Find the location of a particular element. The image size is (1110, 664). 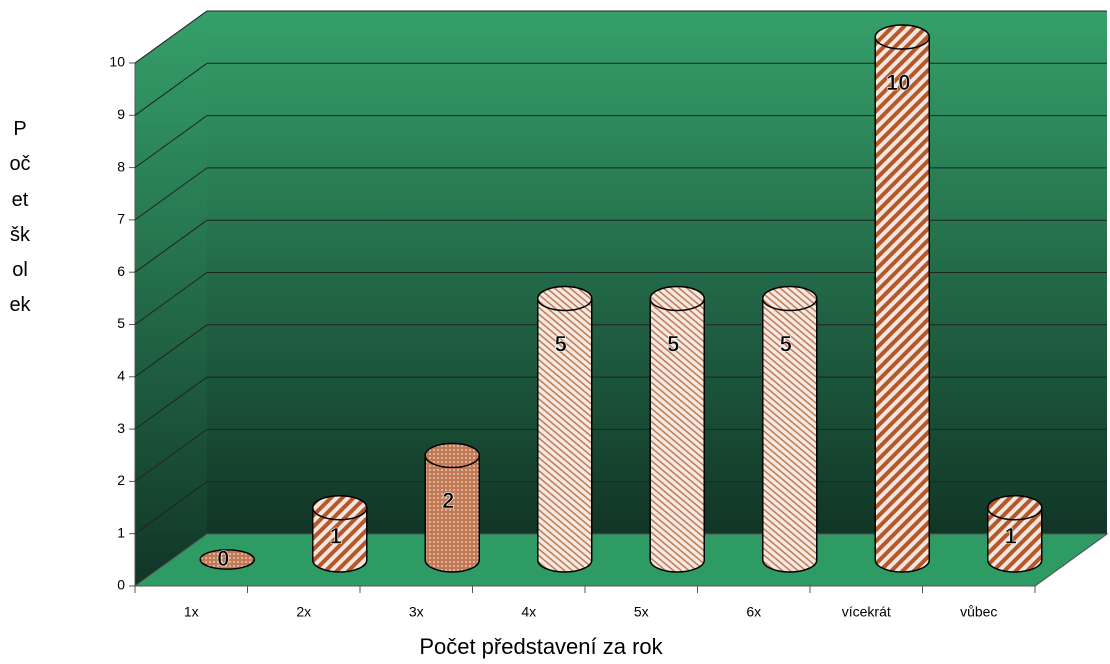

x-tick-label: 4x is located at coordinates (528, 612).